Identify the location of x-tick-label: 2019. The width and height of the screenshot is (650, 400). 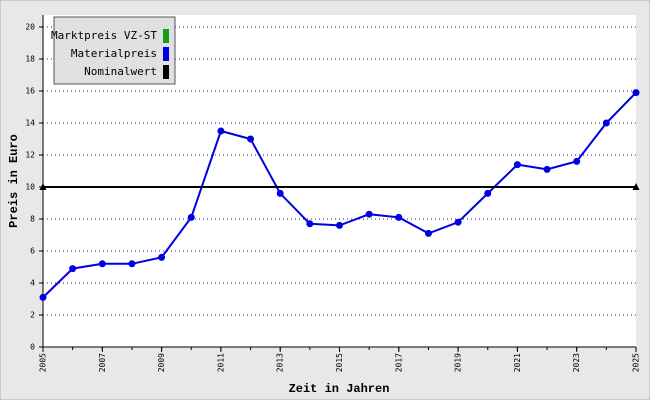
(458, 362).